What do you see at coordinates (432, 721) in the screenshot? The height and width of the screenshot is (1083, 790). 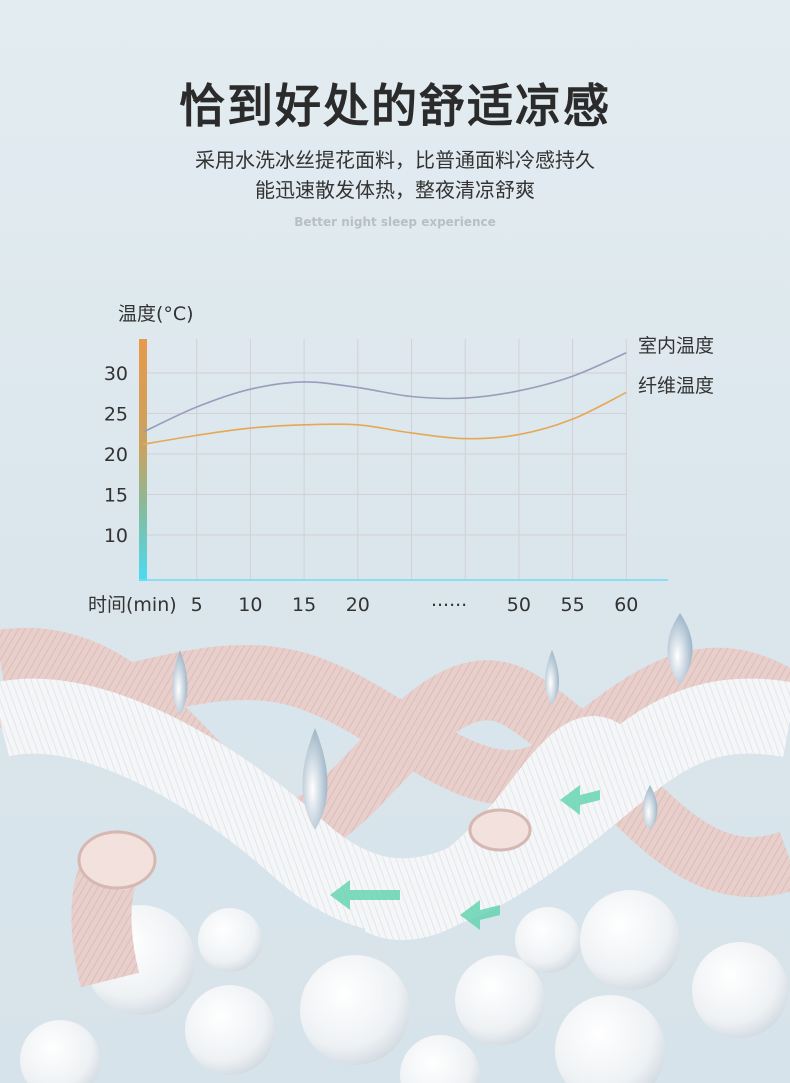 I see `water-drops` at bounding box center [432, 721].